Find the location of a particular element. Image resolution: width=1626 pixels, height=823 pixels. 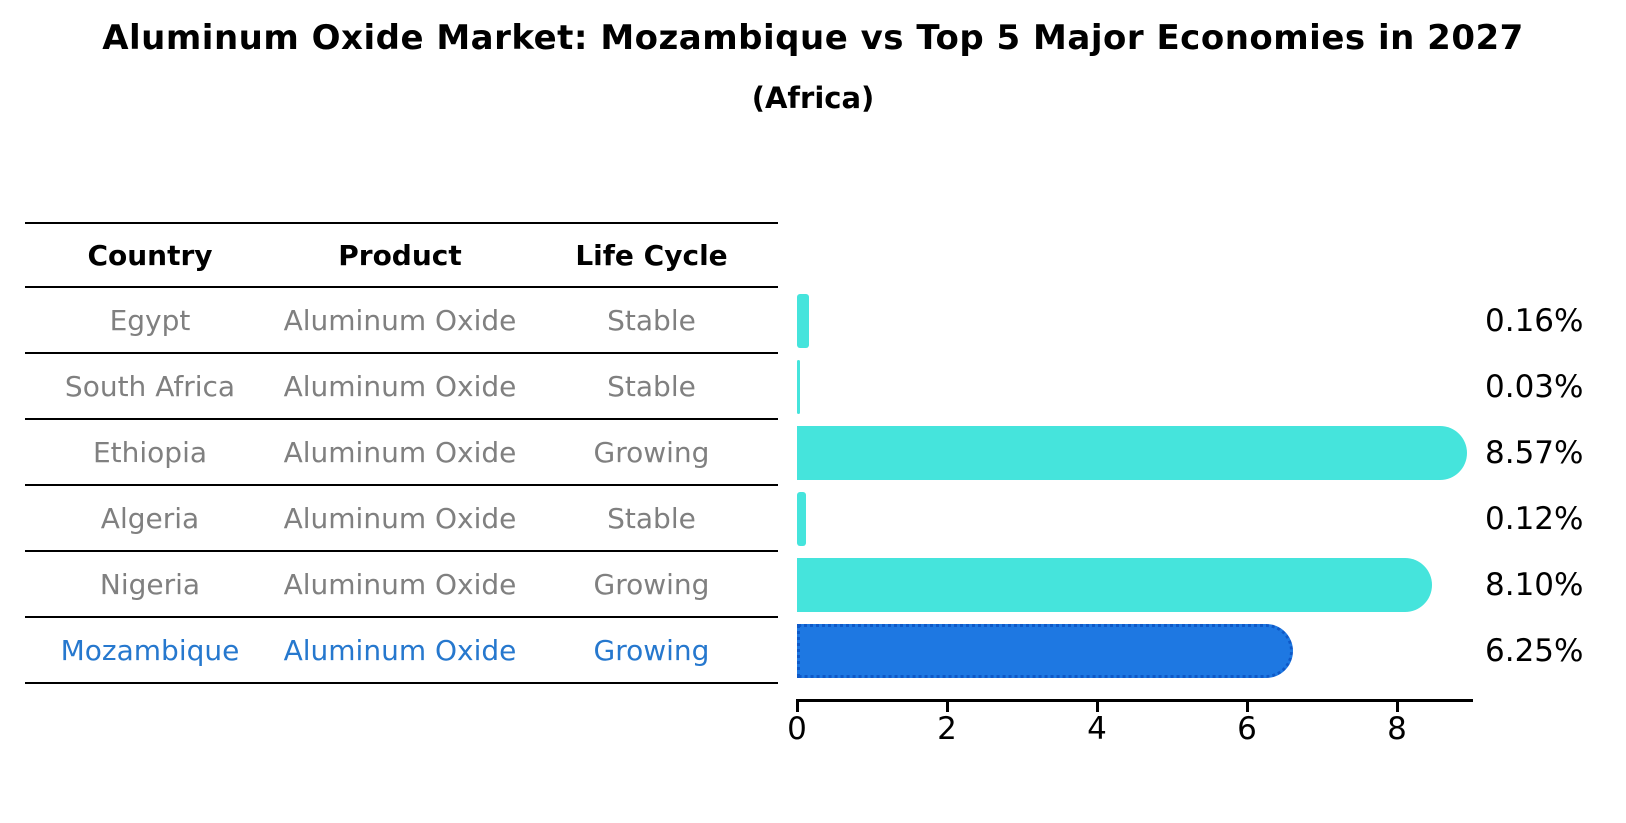

x-axis-tick-label-6: 6 is located at coordinates (1247, 729).